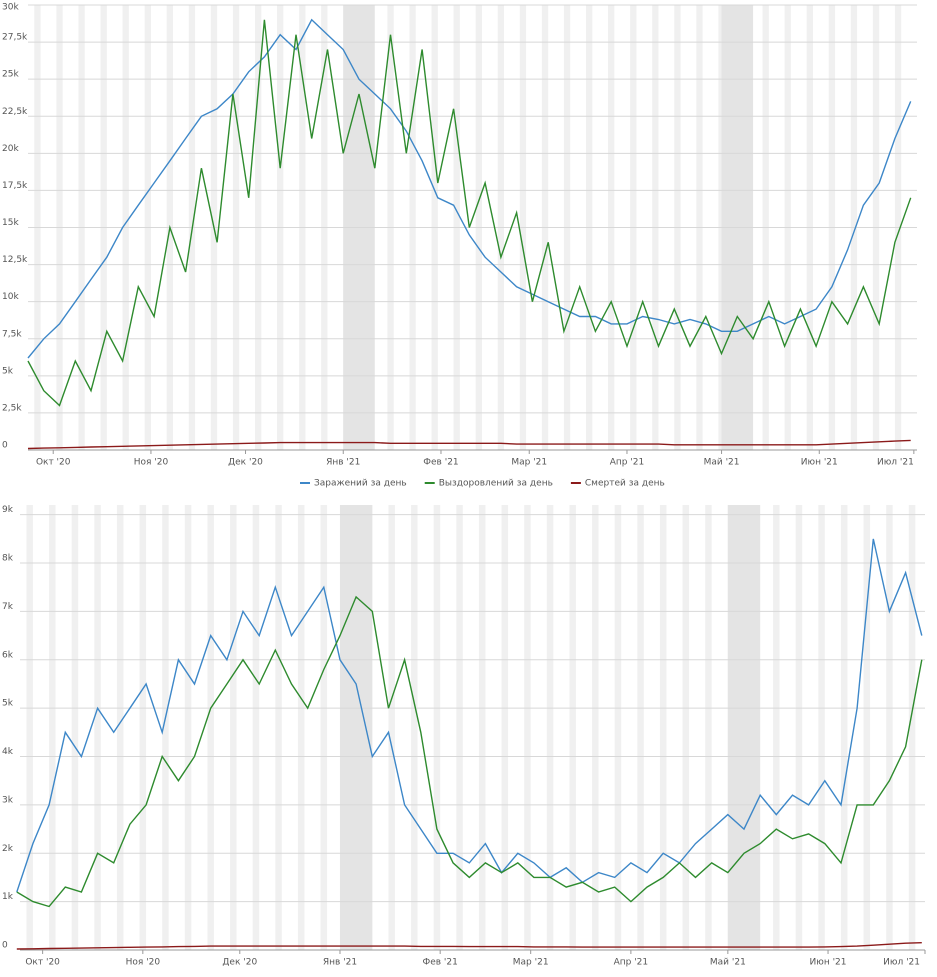 The height and width of the screenshot is (977, 937). What do you see at coordinates (15, 38) in the screenshot?
I see `y-tick-label: 27,5k` at bounding box center [15, 38].